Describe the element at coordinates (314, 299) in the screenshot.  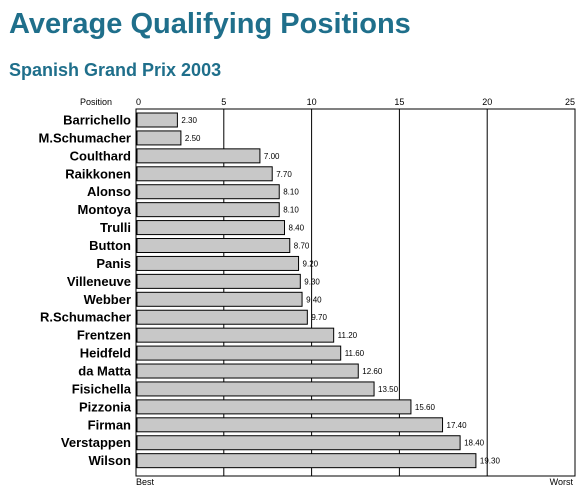
I see `data-label: 9.40` at that location.